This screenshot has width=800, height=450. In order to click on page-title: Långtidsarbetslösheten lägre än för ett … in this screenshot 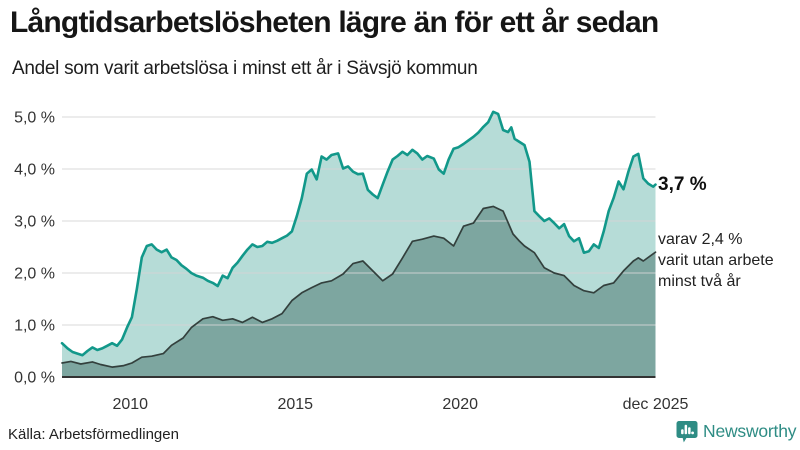, I will do `click(334, 22)`.